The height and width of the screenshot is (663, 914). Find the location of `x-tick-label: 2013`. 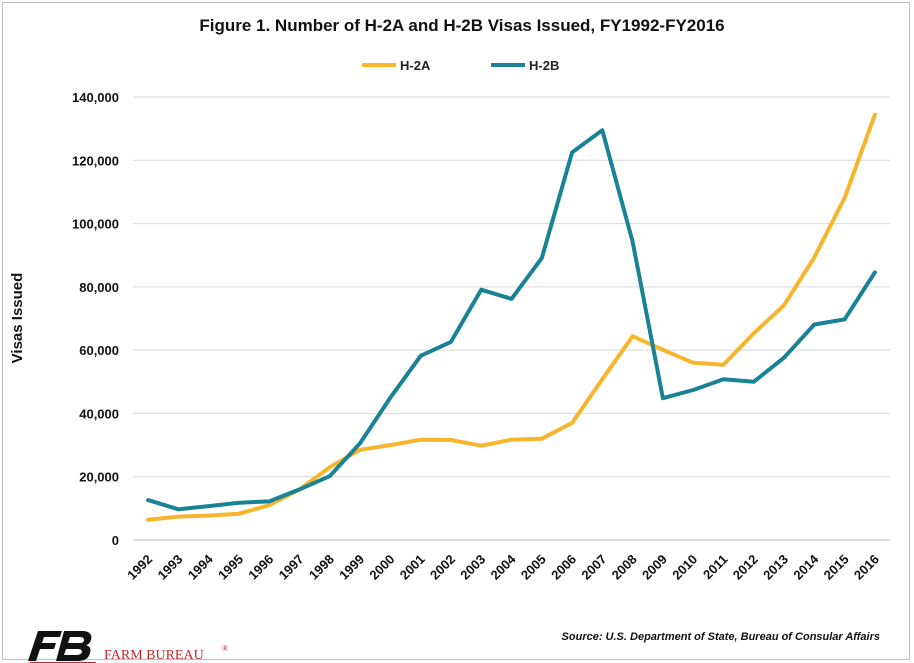

x-tick-label: 2013 is located at coordinates (775, 567).